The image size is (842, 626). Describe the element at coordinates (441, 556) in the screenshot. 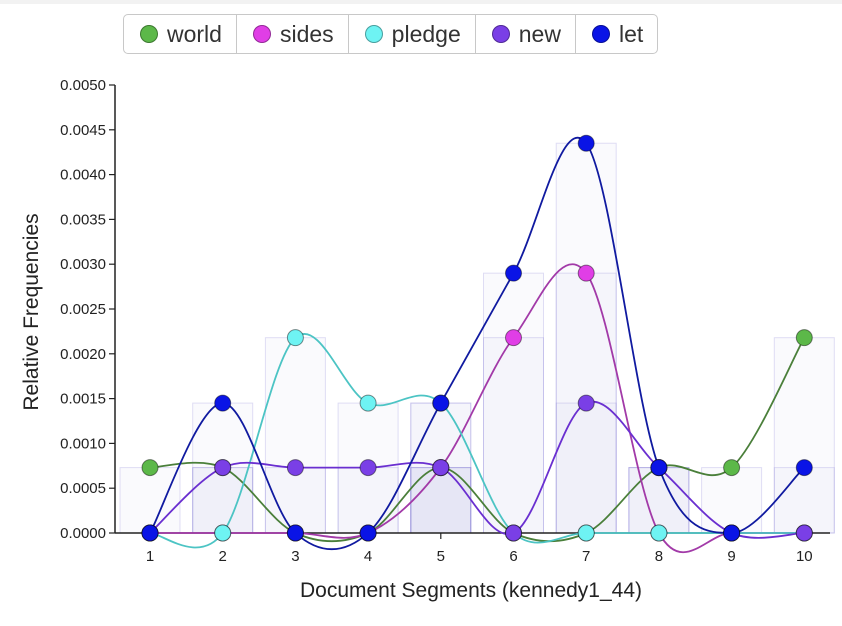

I see `x-tick-label: 5` at that location.